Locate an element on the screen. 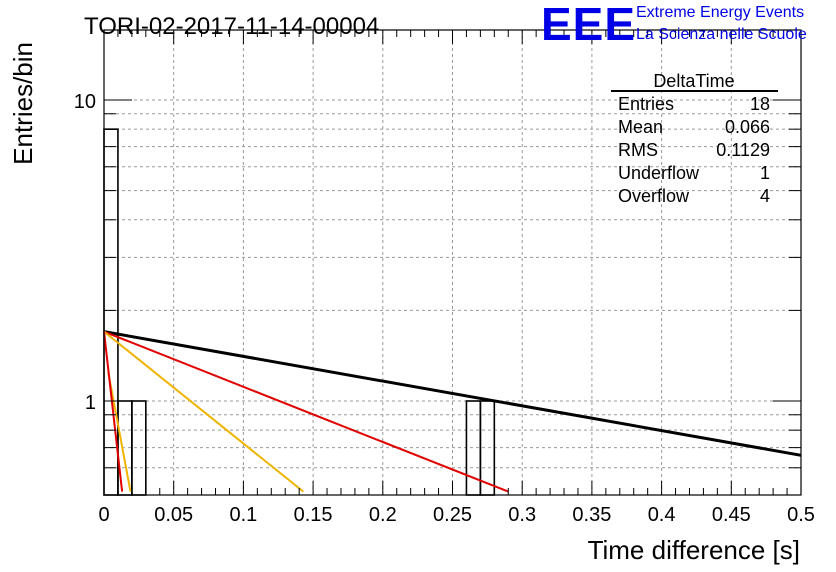  stats-row-label: Entries is located at coordinates (646, 104).